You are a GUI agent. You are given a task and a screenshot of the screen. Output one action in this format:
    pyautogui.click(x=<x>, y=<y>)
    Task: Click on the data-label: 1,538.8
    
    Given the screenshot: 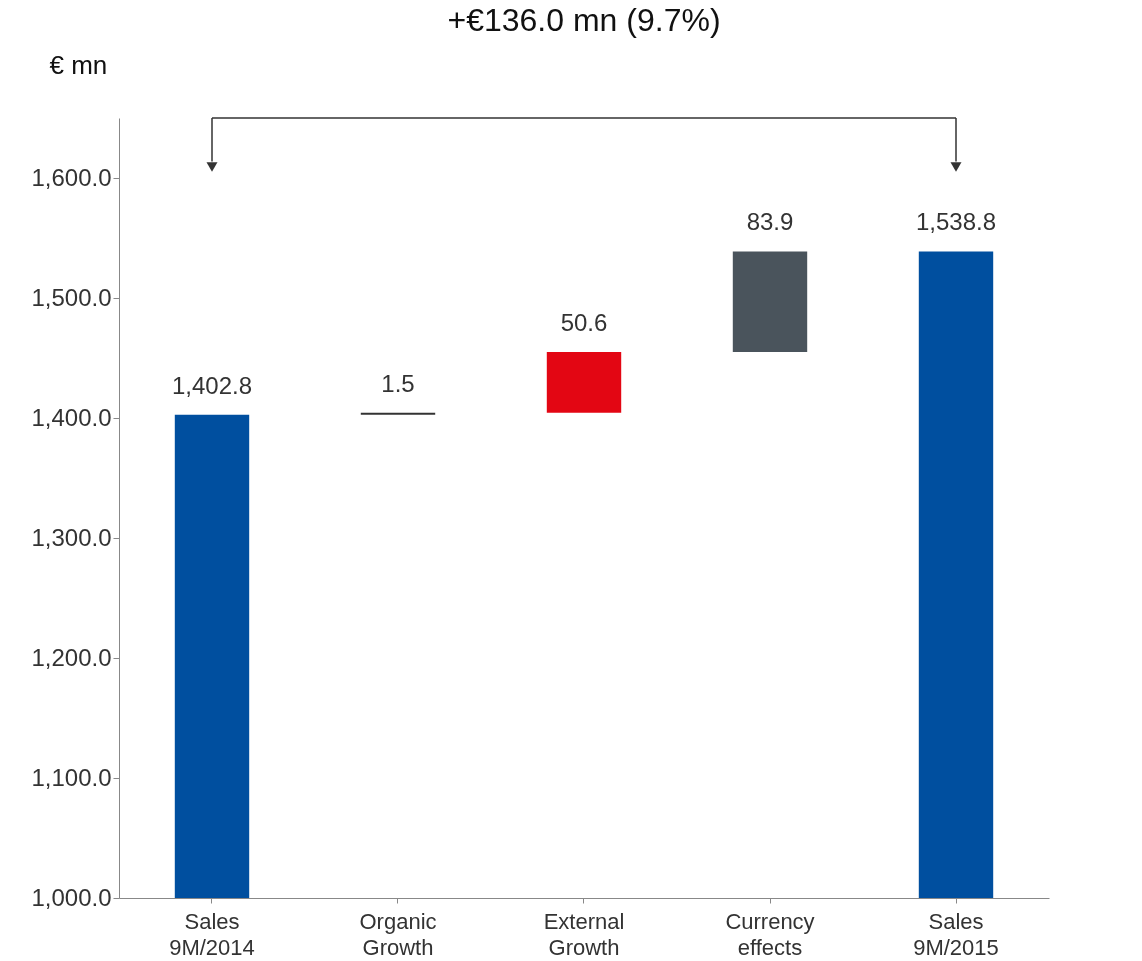 What is the action you would take?
    pyautogui.click(x=956, y=222)
    